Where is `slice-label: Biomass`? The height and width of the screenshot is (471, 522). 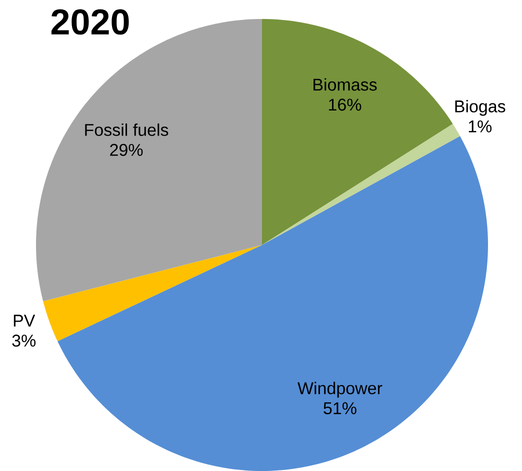
slice-label: Biomass is located at coordinates (345, 84).